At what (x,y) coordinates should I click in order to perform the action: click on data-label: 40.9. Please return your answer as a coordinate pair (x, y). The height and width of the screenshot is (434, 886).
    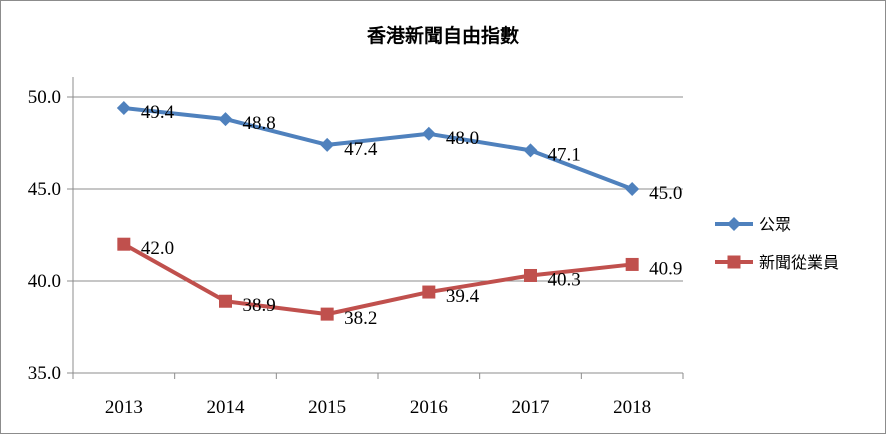
    Looking at the image, I should click on (665, 268).